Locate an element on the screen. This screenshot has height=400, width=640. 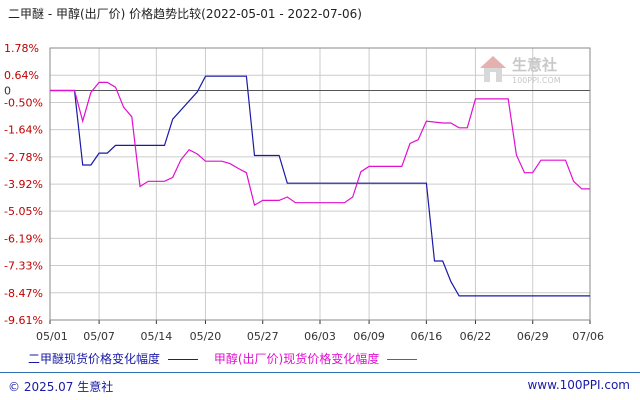
y-tick-label: -1.64% is located at coordinates (23, 130).